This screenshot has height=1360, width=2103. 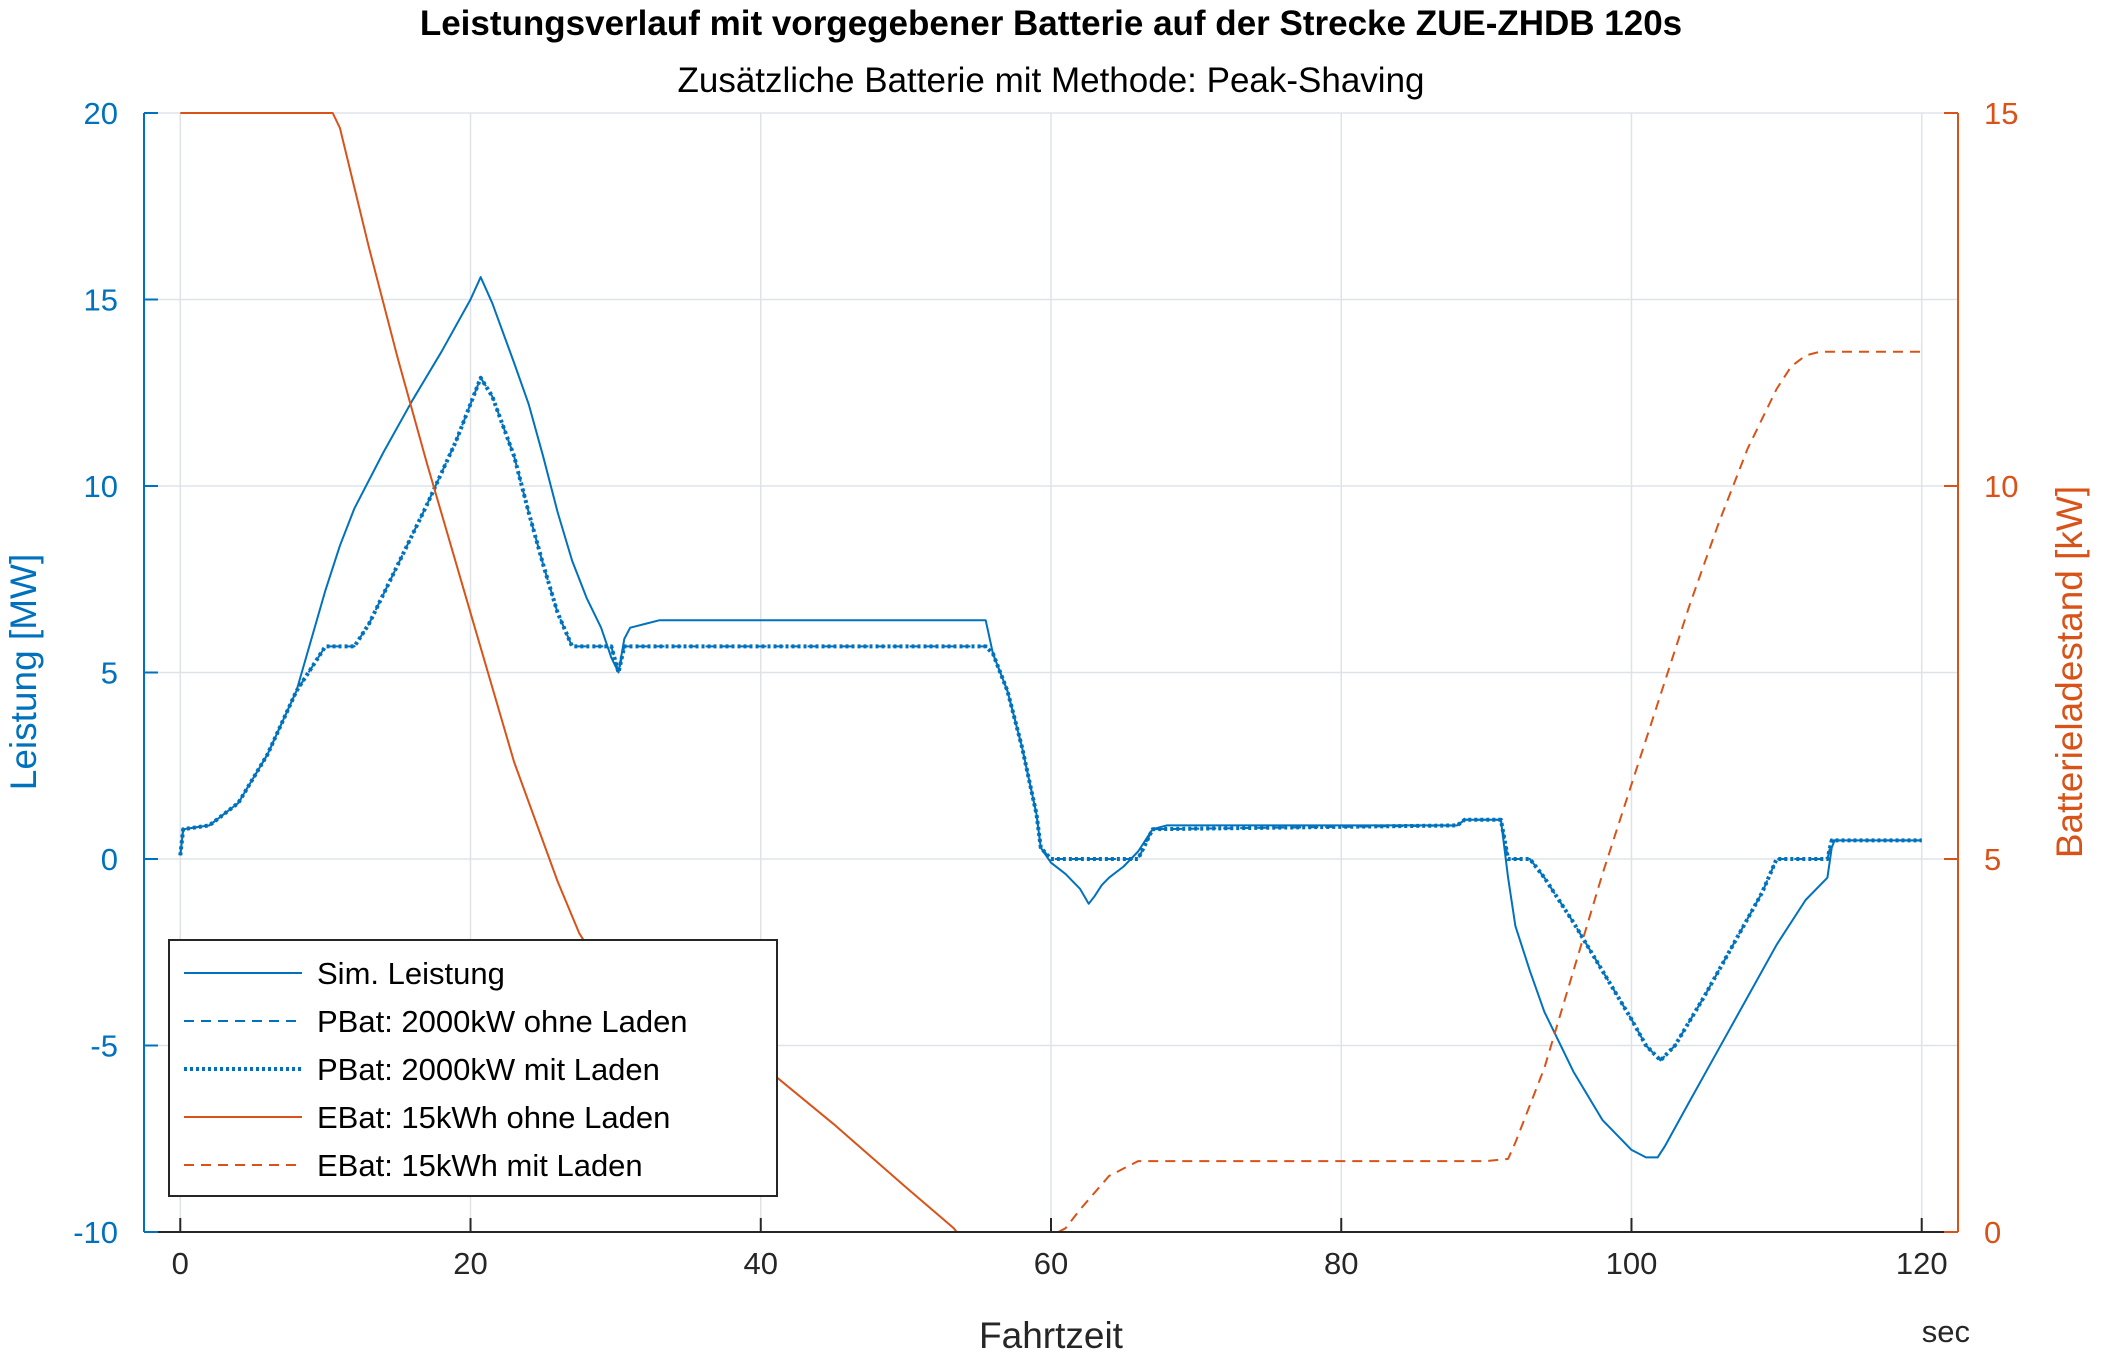 What do you see at coordinates (502, 1021) in the screenshot?
I see `legend-label-2: PBat: 2000kW ohne Laden` at bounding box center [502, 1021].